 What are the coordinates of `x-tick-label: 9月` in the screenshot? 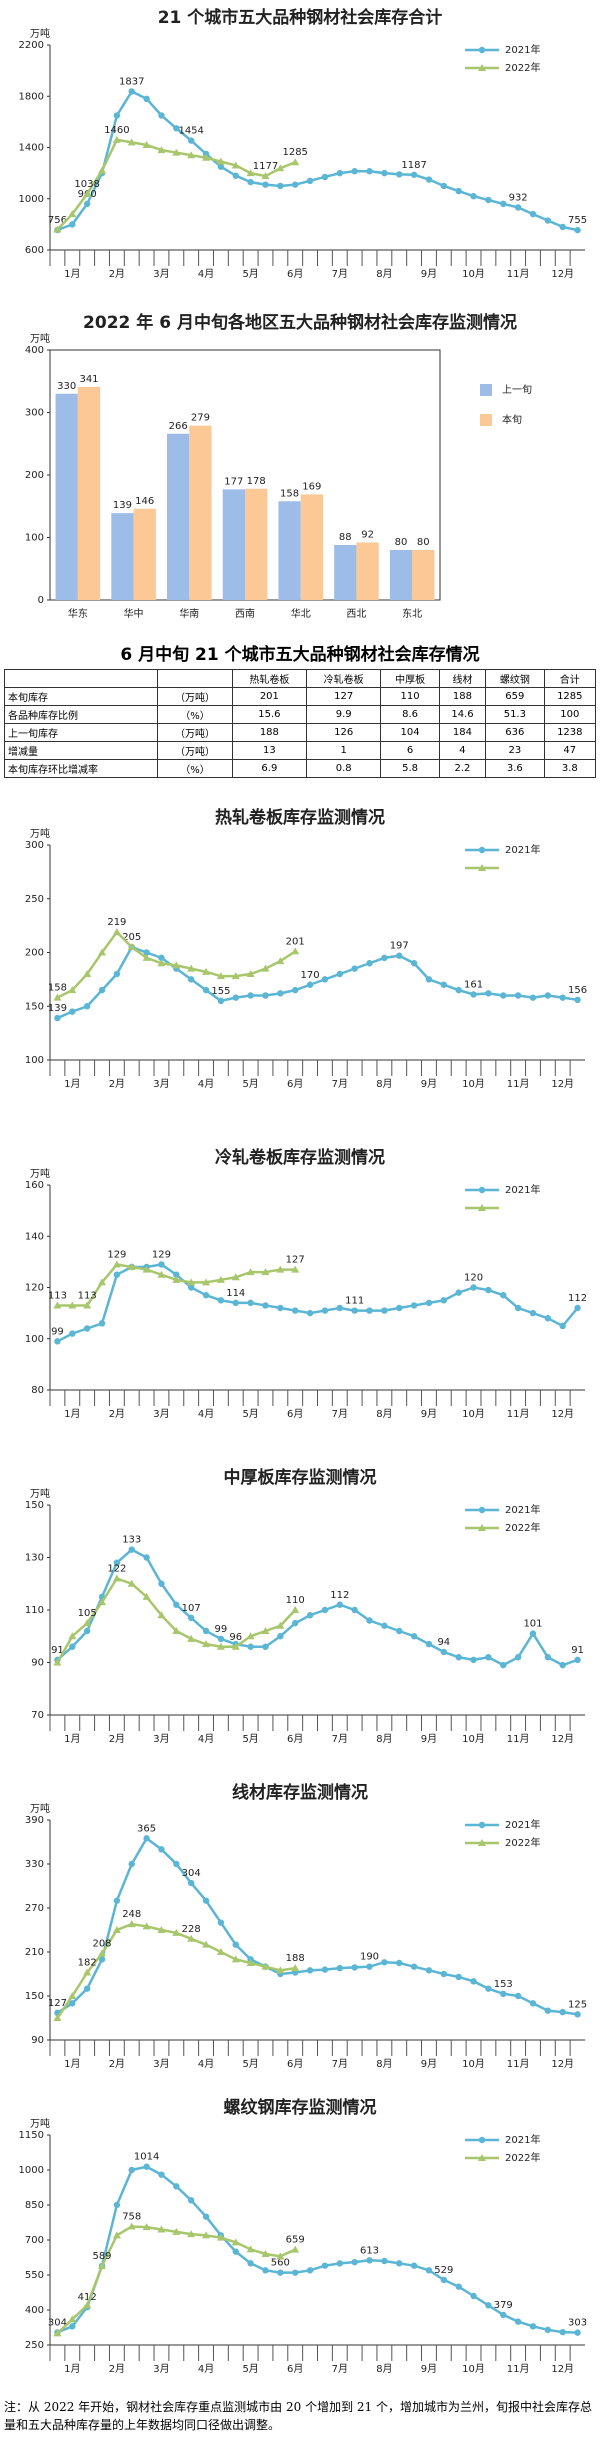 It's located at (429, 2369).